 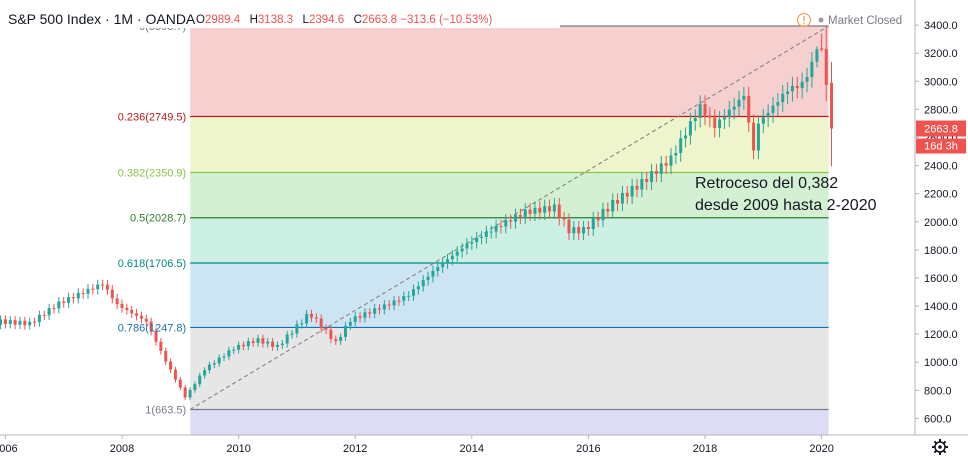 I want to click on y-tick-label: 2000.0, so click(x=941, y=223).